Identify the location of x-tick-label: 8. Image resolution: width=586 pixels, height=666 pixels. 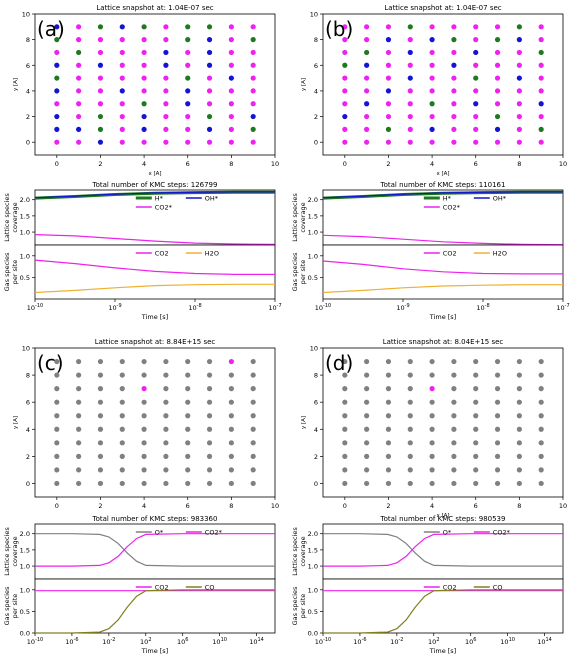
(231, 164).